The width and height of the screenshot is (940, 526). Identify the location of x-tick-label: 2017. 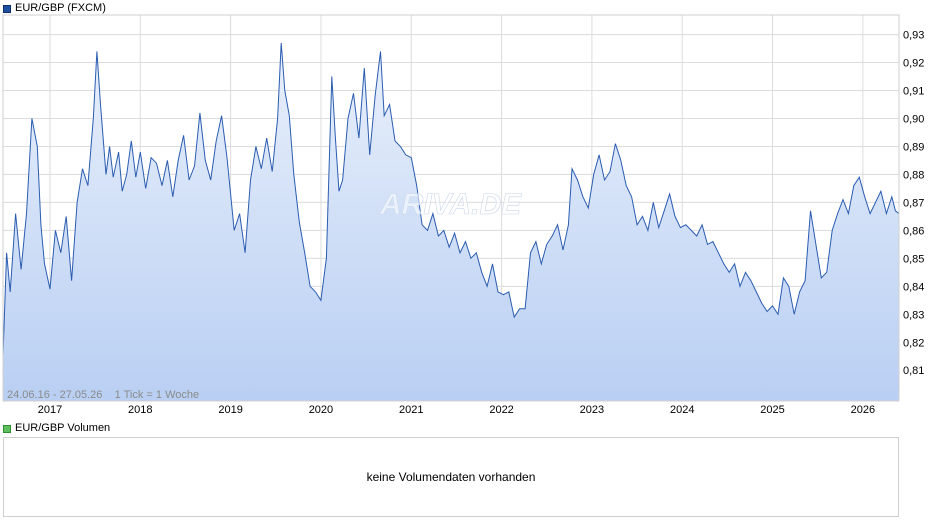
(50, 410).